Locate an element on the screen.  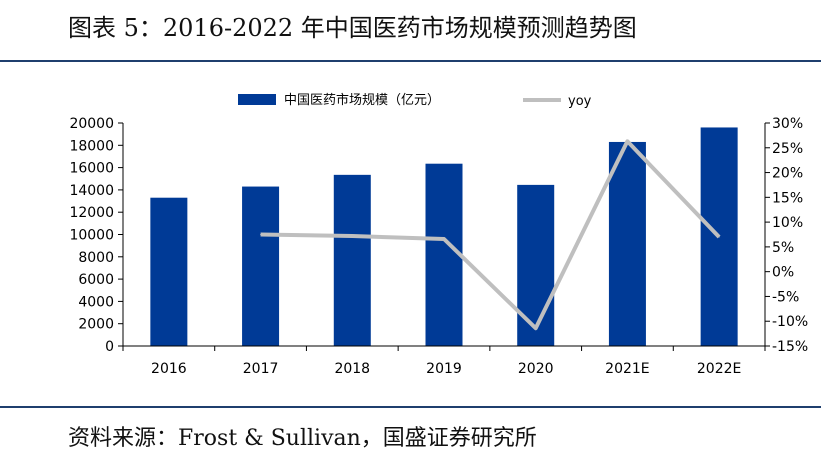
right-tick-label: -15% is located at coordinates (790, 347).